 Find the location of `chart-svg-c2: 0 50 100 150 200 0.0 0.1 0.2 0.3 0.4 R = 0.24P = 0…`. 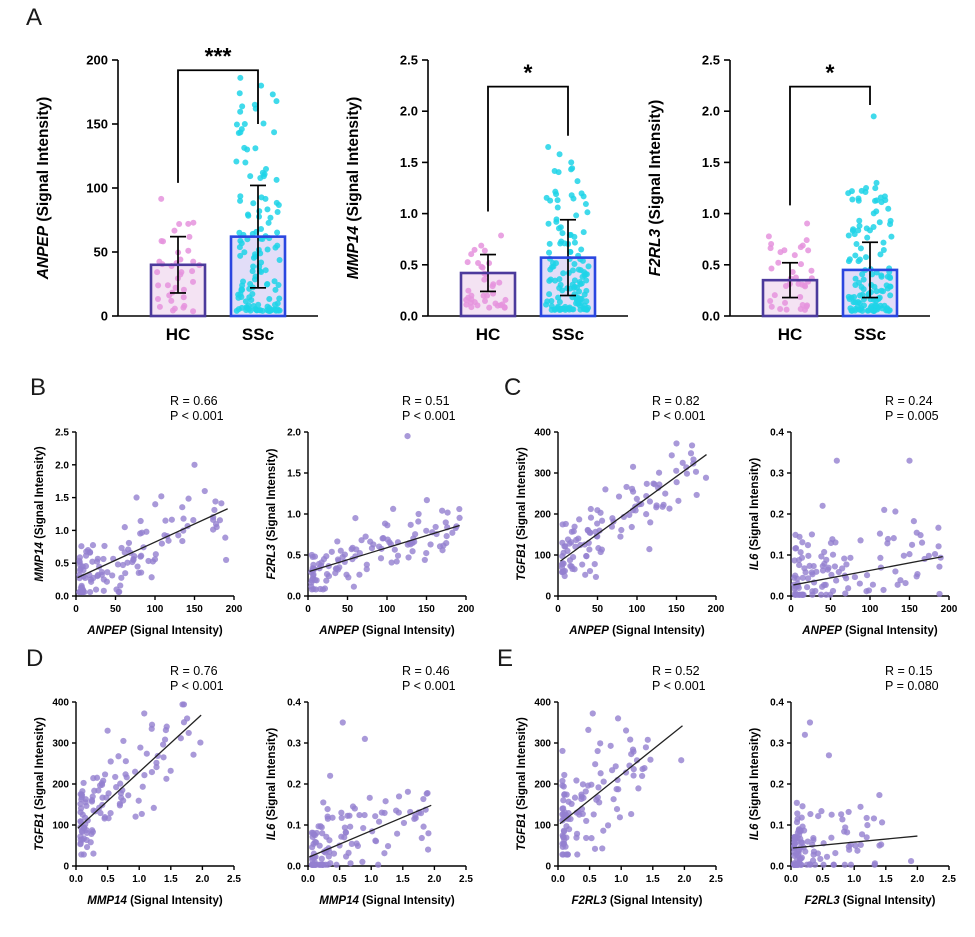

chart-svg-c2: 0 50 100 150 200 0.0 0.1 0.2 0.3 0.4 R = 0.24P = 0… is located at coordinates (853, 515).